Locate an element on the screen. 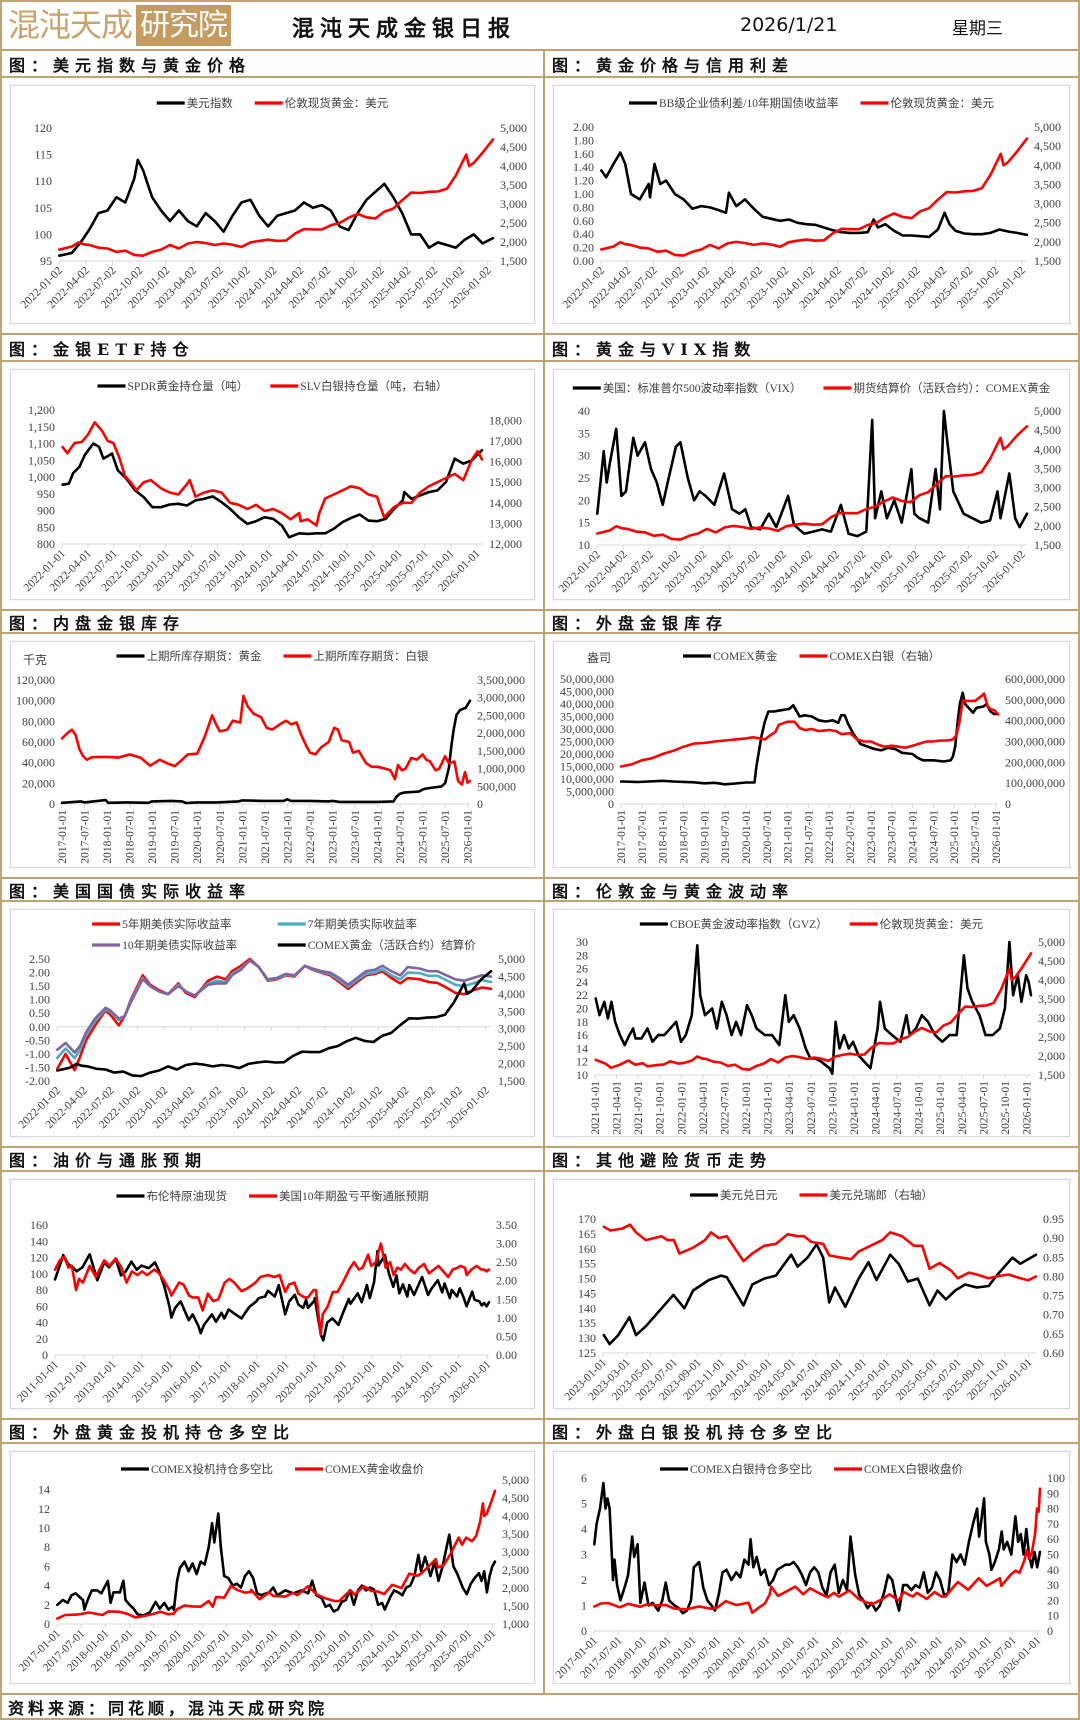 Image resolution: width=1080 pixels, height=1720 pixels. y-right-tick-label: 80 is located at coordinates (1053, 1509).